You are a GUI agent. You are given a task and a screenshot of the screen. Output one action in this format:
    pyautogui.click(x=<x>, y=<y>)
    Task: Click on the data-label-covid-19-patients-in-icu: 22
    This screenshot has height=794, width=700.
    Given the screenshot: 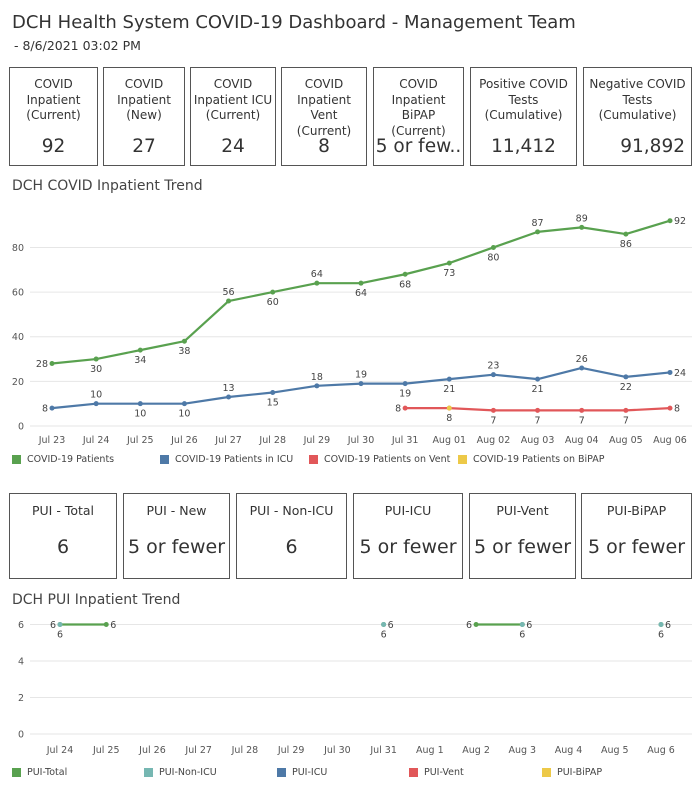 What is the action you would take?
    pyautogui.click(x=626, y=387)
    